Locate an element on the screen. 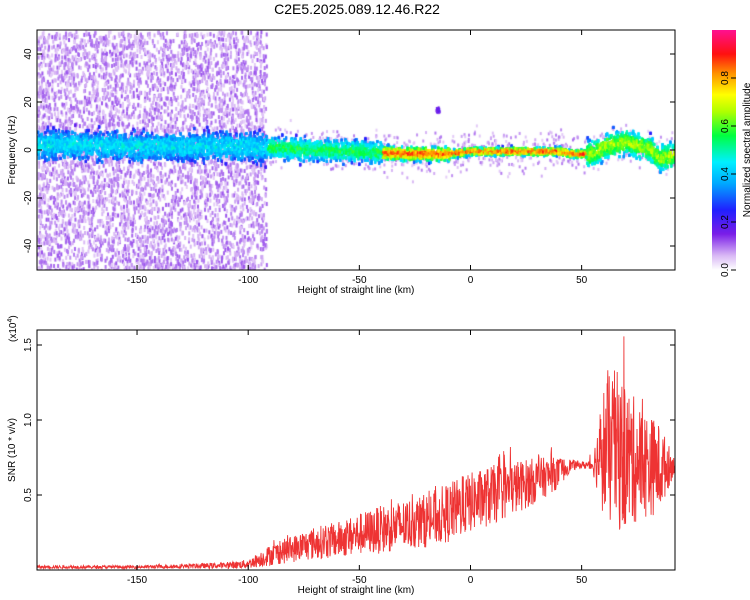 Image resolution: width=750 pixels, height=600 pixels. snr-x-tick-label: 50 is located at coordinates (582, 580).